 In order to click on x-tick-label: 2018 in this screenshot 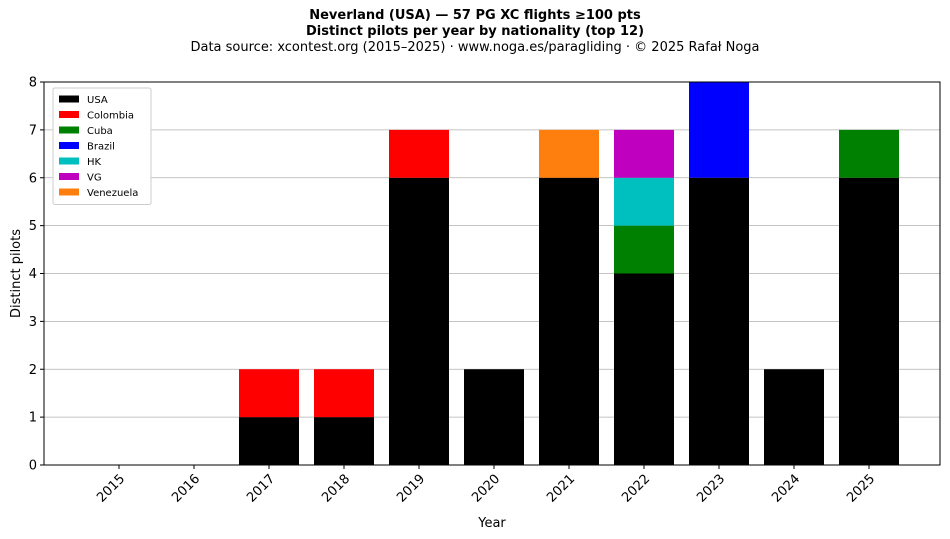, I will do `click(336, 489)`.